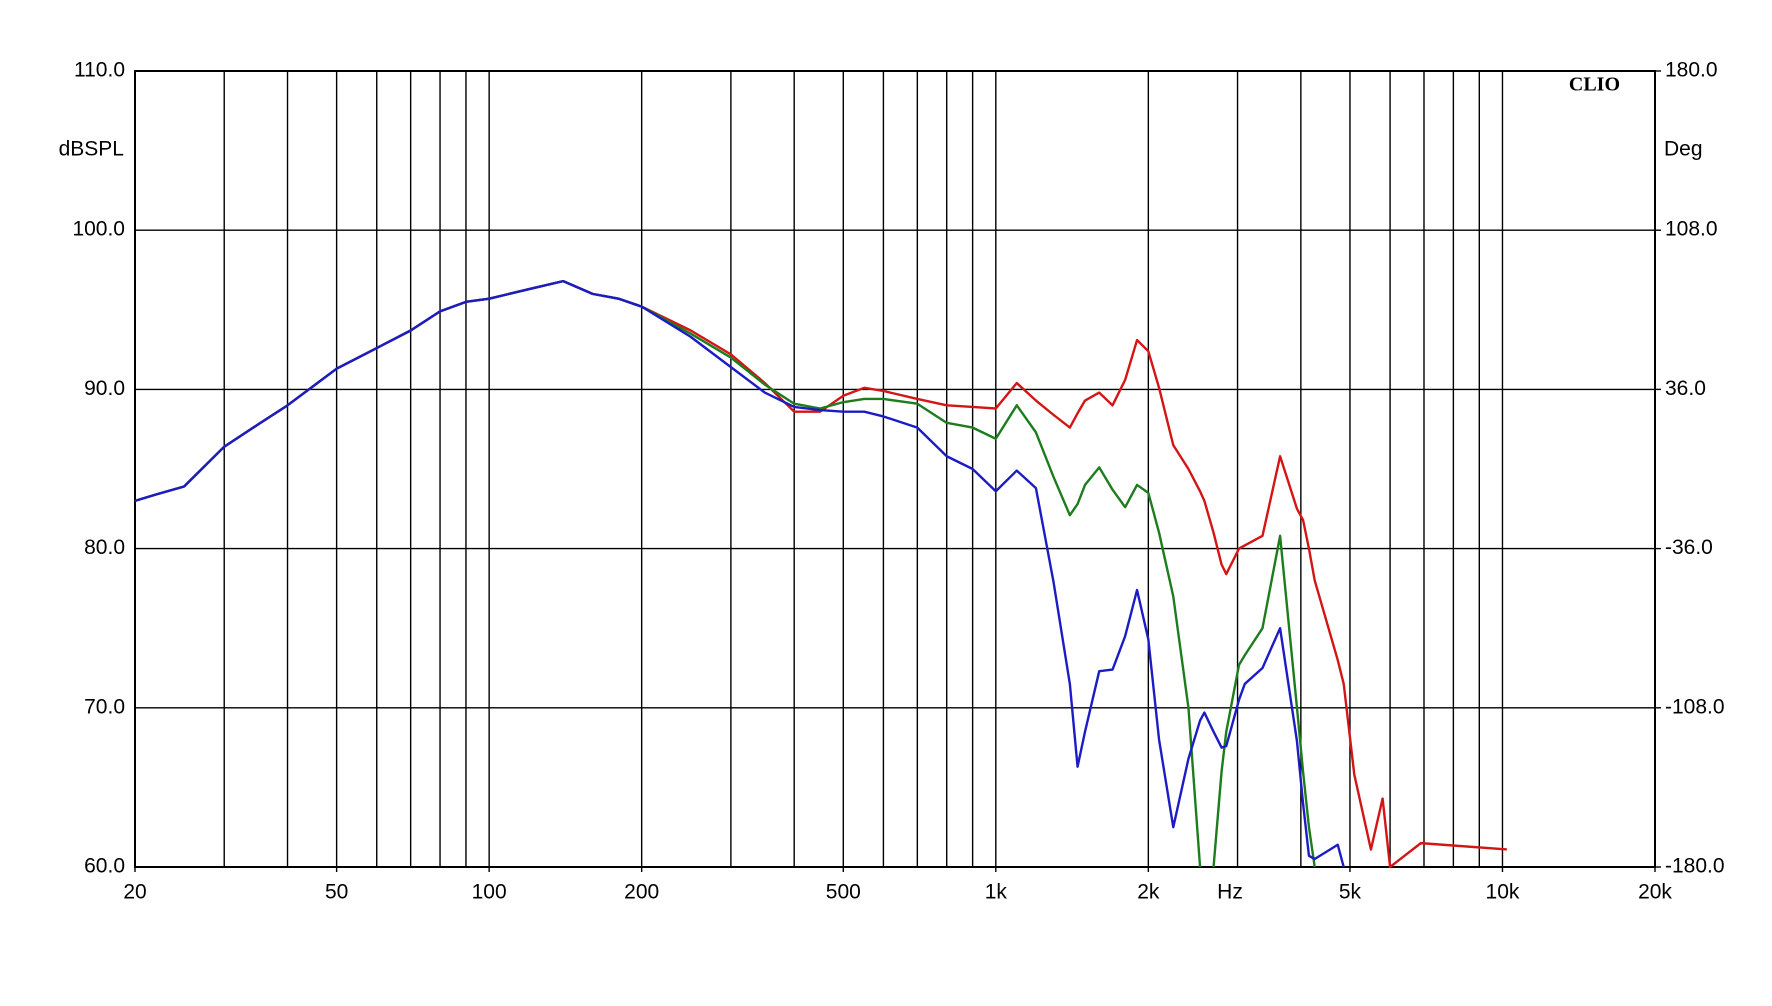 This screenshot has height=1006, width=1772. What do you see at coordinates (641, 892) in the screenshot?
I see `x-tick-label: 200` at bounding box center [641, 892].